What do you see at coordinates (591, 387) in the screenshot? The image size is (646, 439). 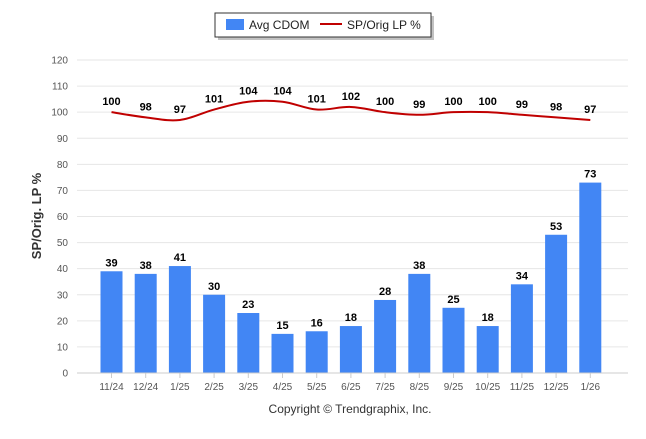 I see `x-tick-label-1/26: 1/26` at bounding box center [591, 387].